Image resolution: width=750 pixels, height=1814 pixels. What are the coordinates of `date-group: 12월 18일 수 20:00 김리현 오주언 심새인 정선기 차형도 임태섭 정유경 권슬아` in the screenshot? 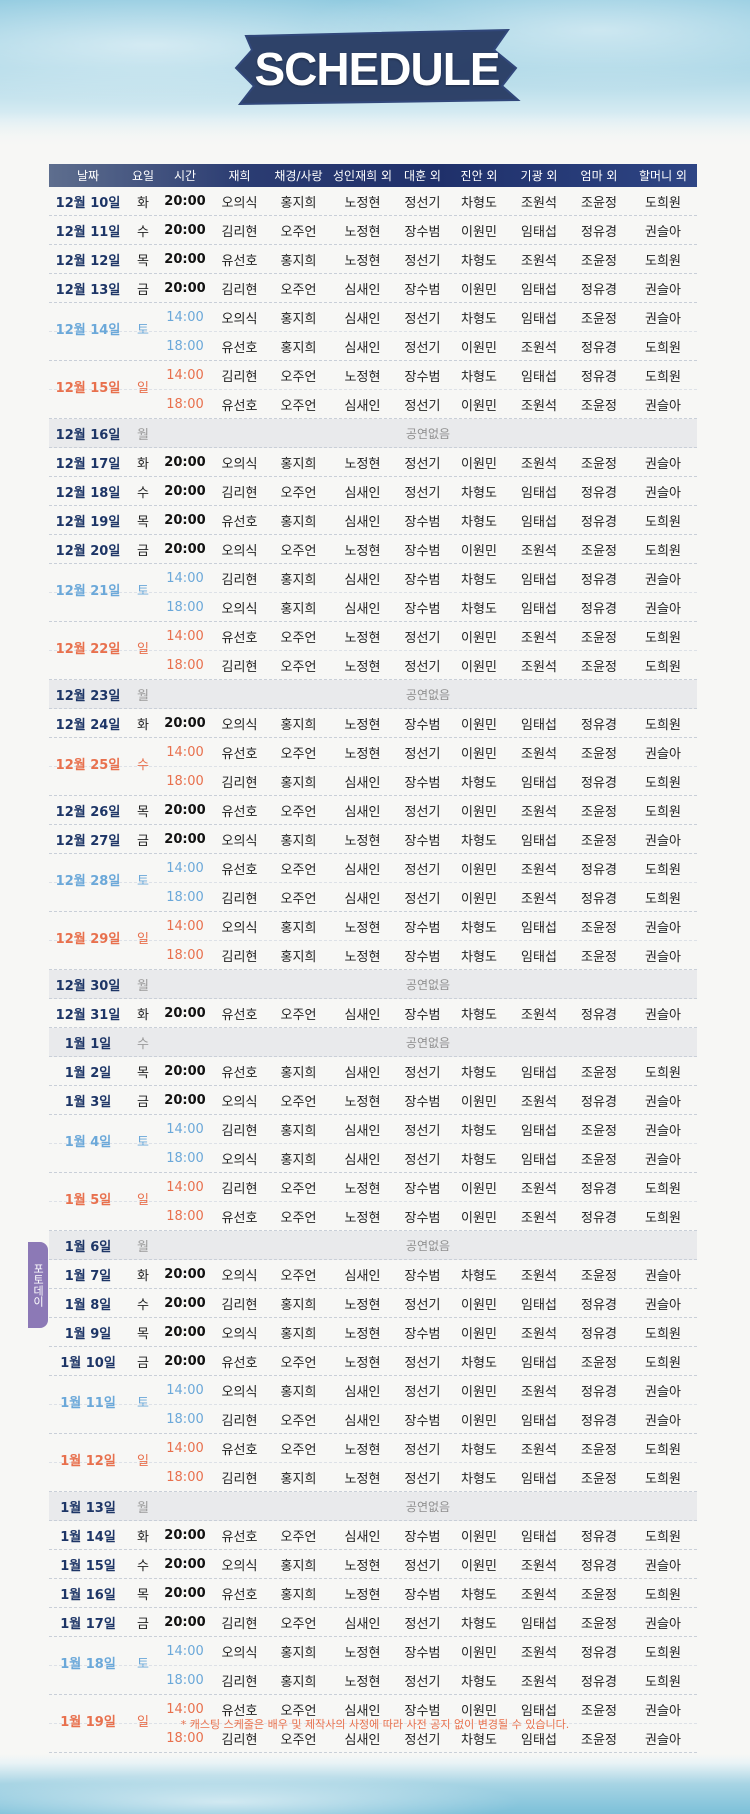 It's located at (373, 491).